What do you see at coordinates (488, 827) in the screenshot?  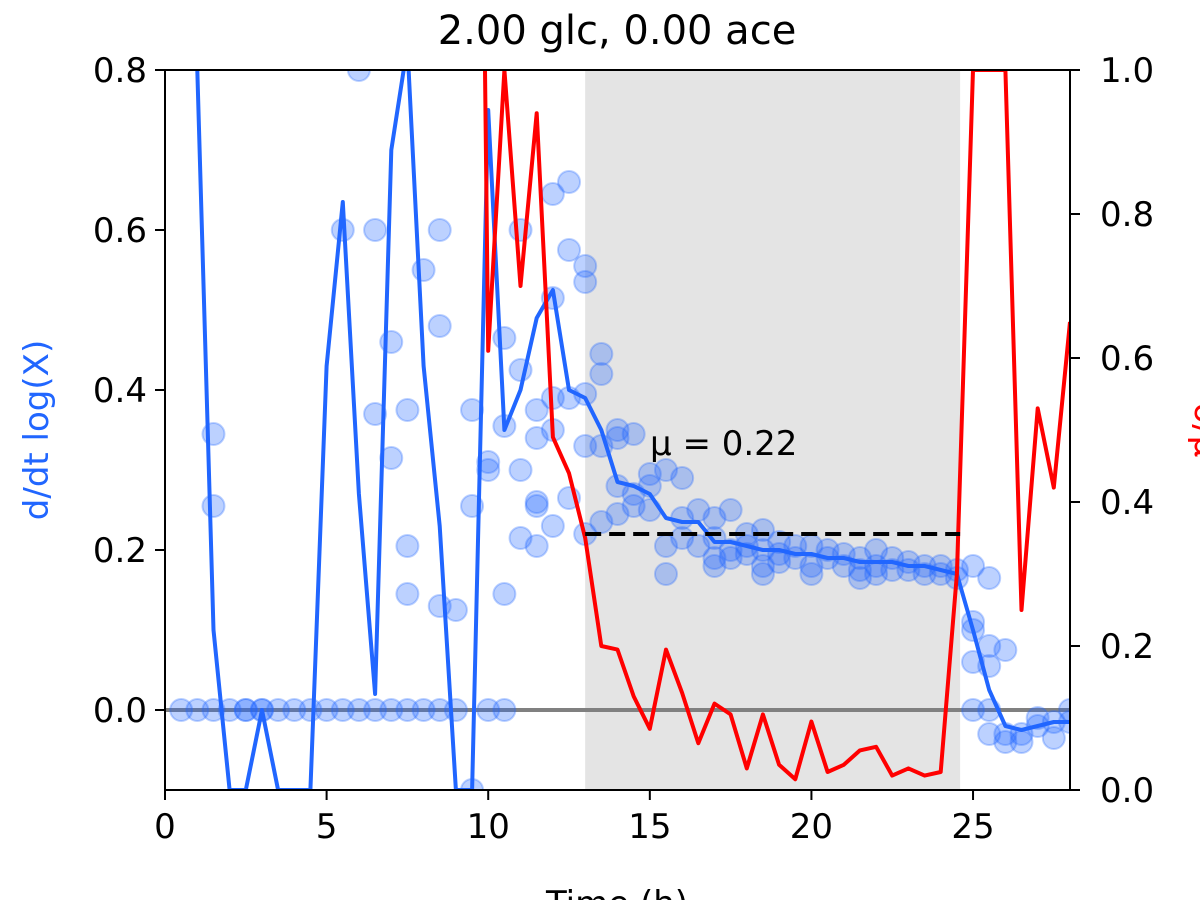 I see `x-tick-label: 10` at bounding box center [488, 827].